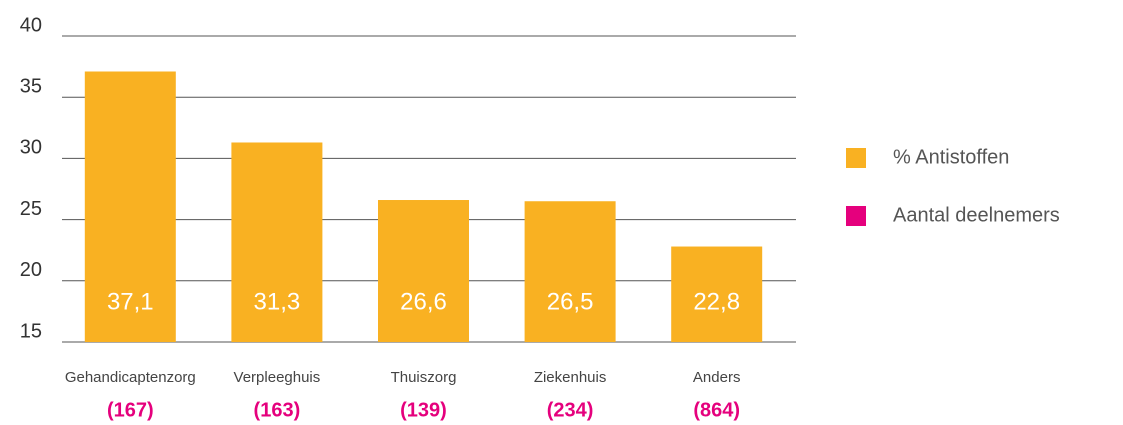  I want to click on y-tick-label: 15, so click(31, 331).